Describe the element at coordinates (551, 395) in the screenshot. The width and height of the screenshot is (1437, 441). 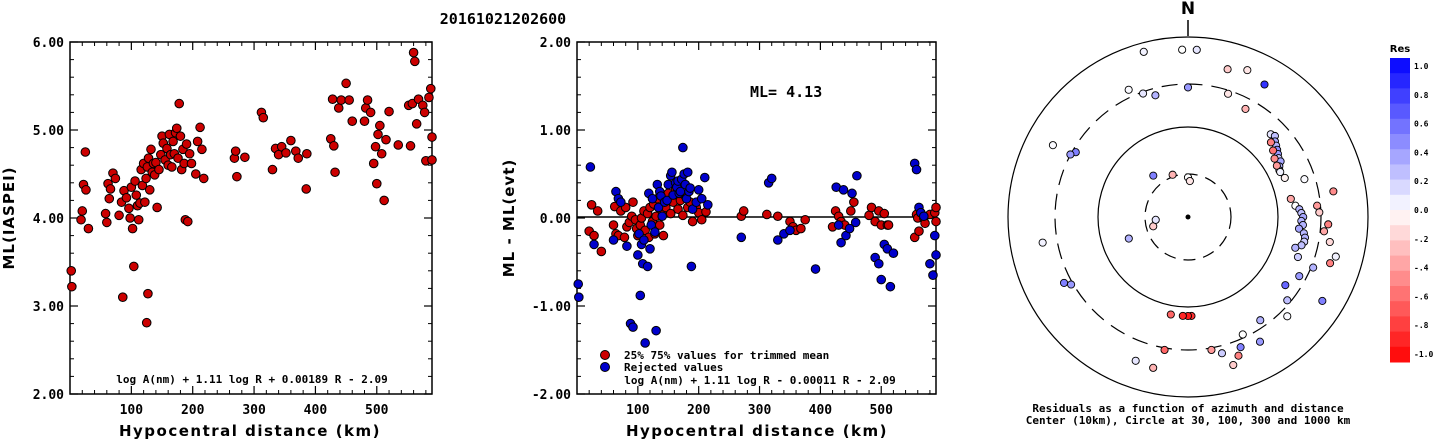
I see `y-tick-label: -2.00` at that location.